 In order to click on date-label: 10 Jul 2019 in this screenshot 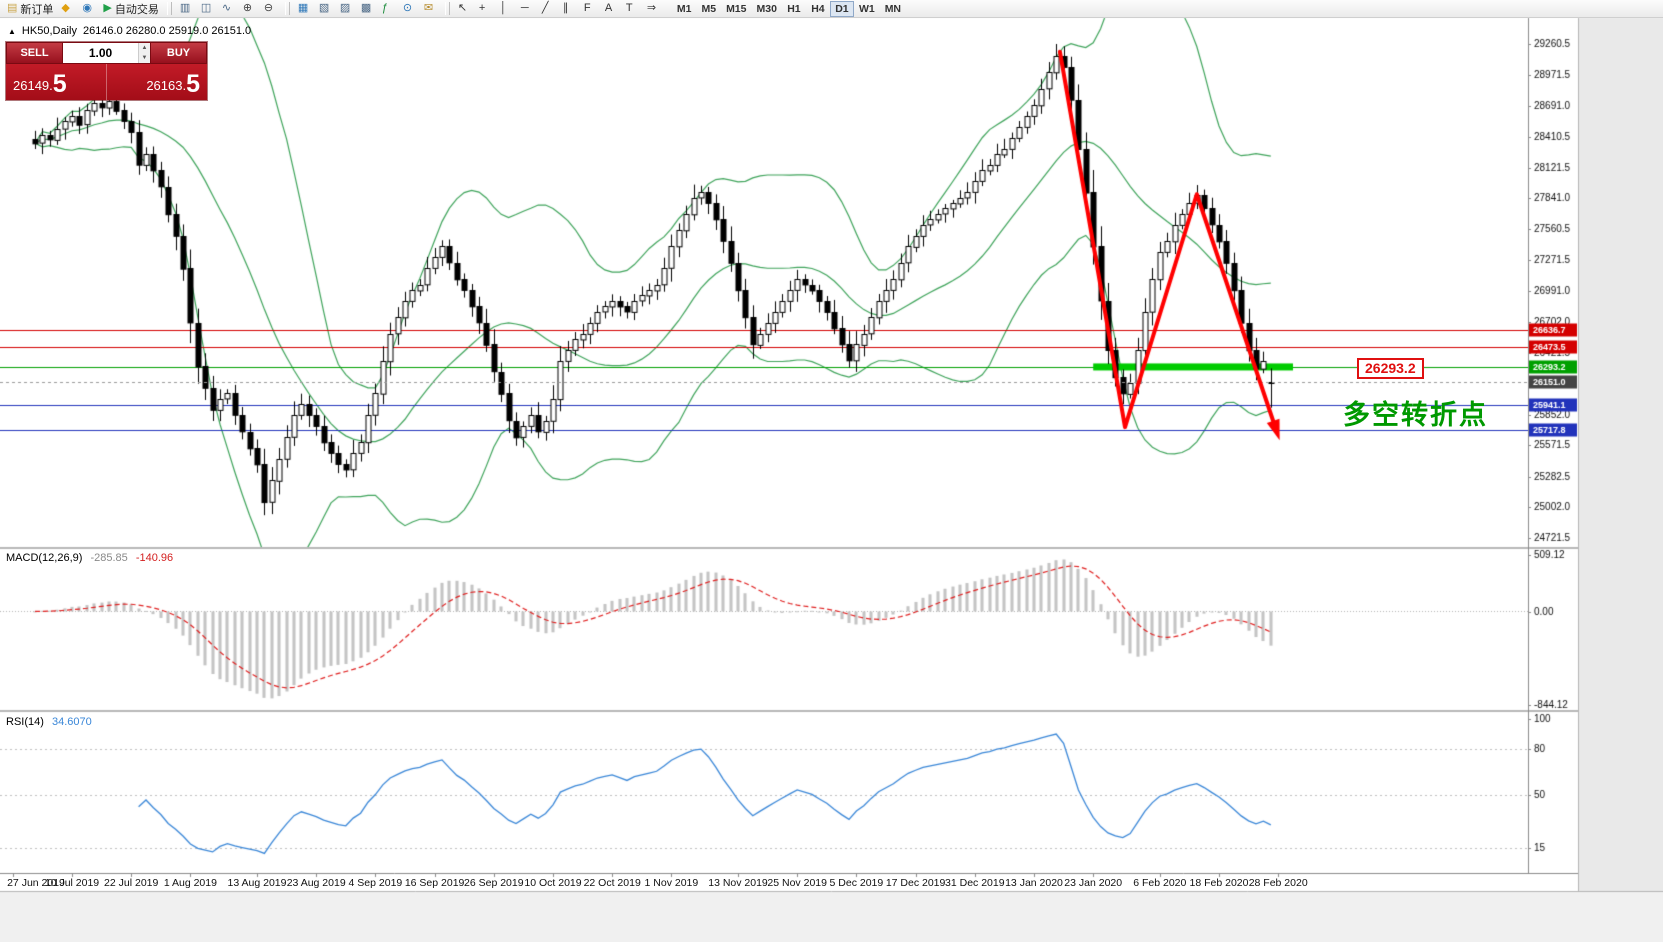, I will do `click(72, 883)`.